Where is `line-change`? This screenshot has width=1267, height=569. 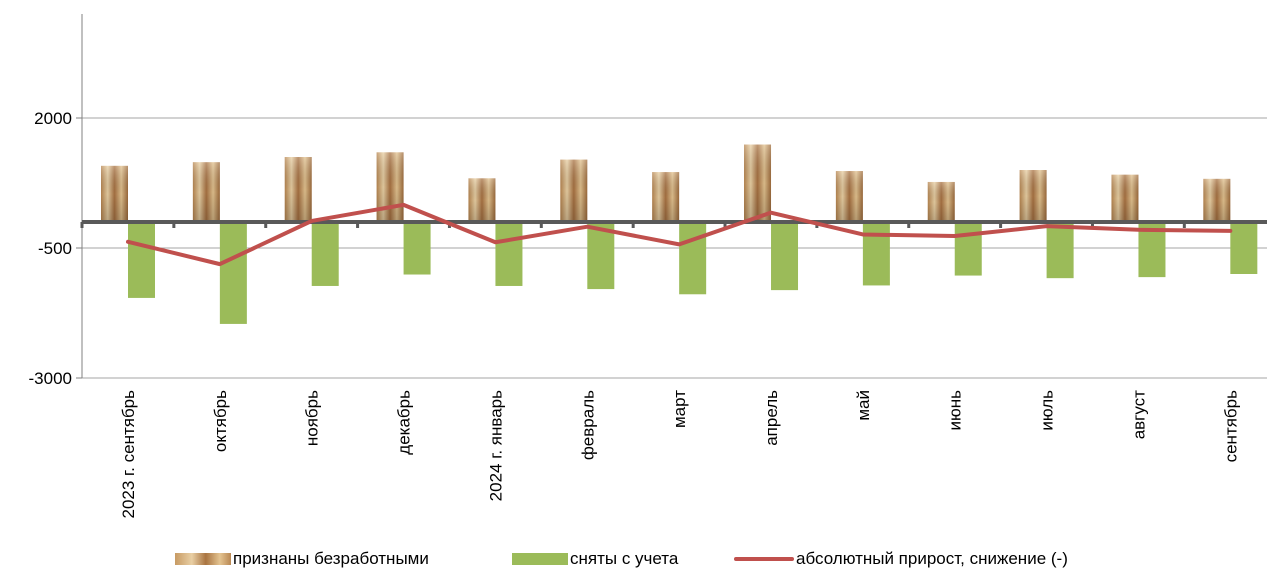 line-change is located at coordinates (679, 234).